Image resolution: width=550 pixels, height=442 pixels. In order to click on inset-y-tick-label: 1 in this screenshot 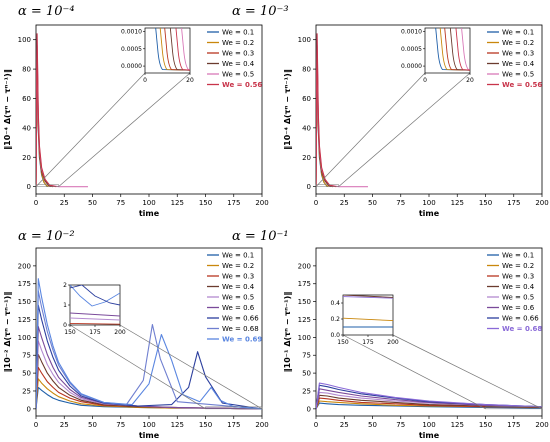, I will do `click(65, 305)`.